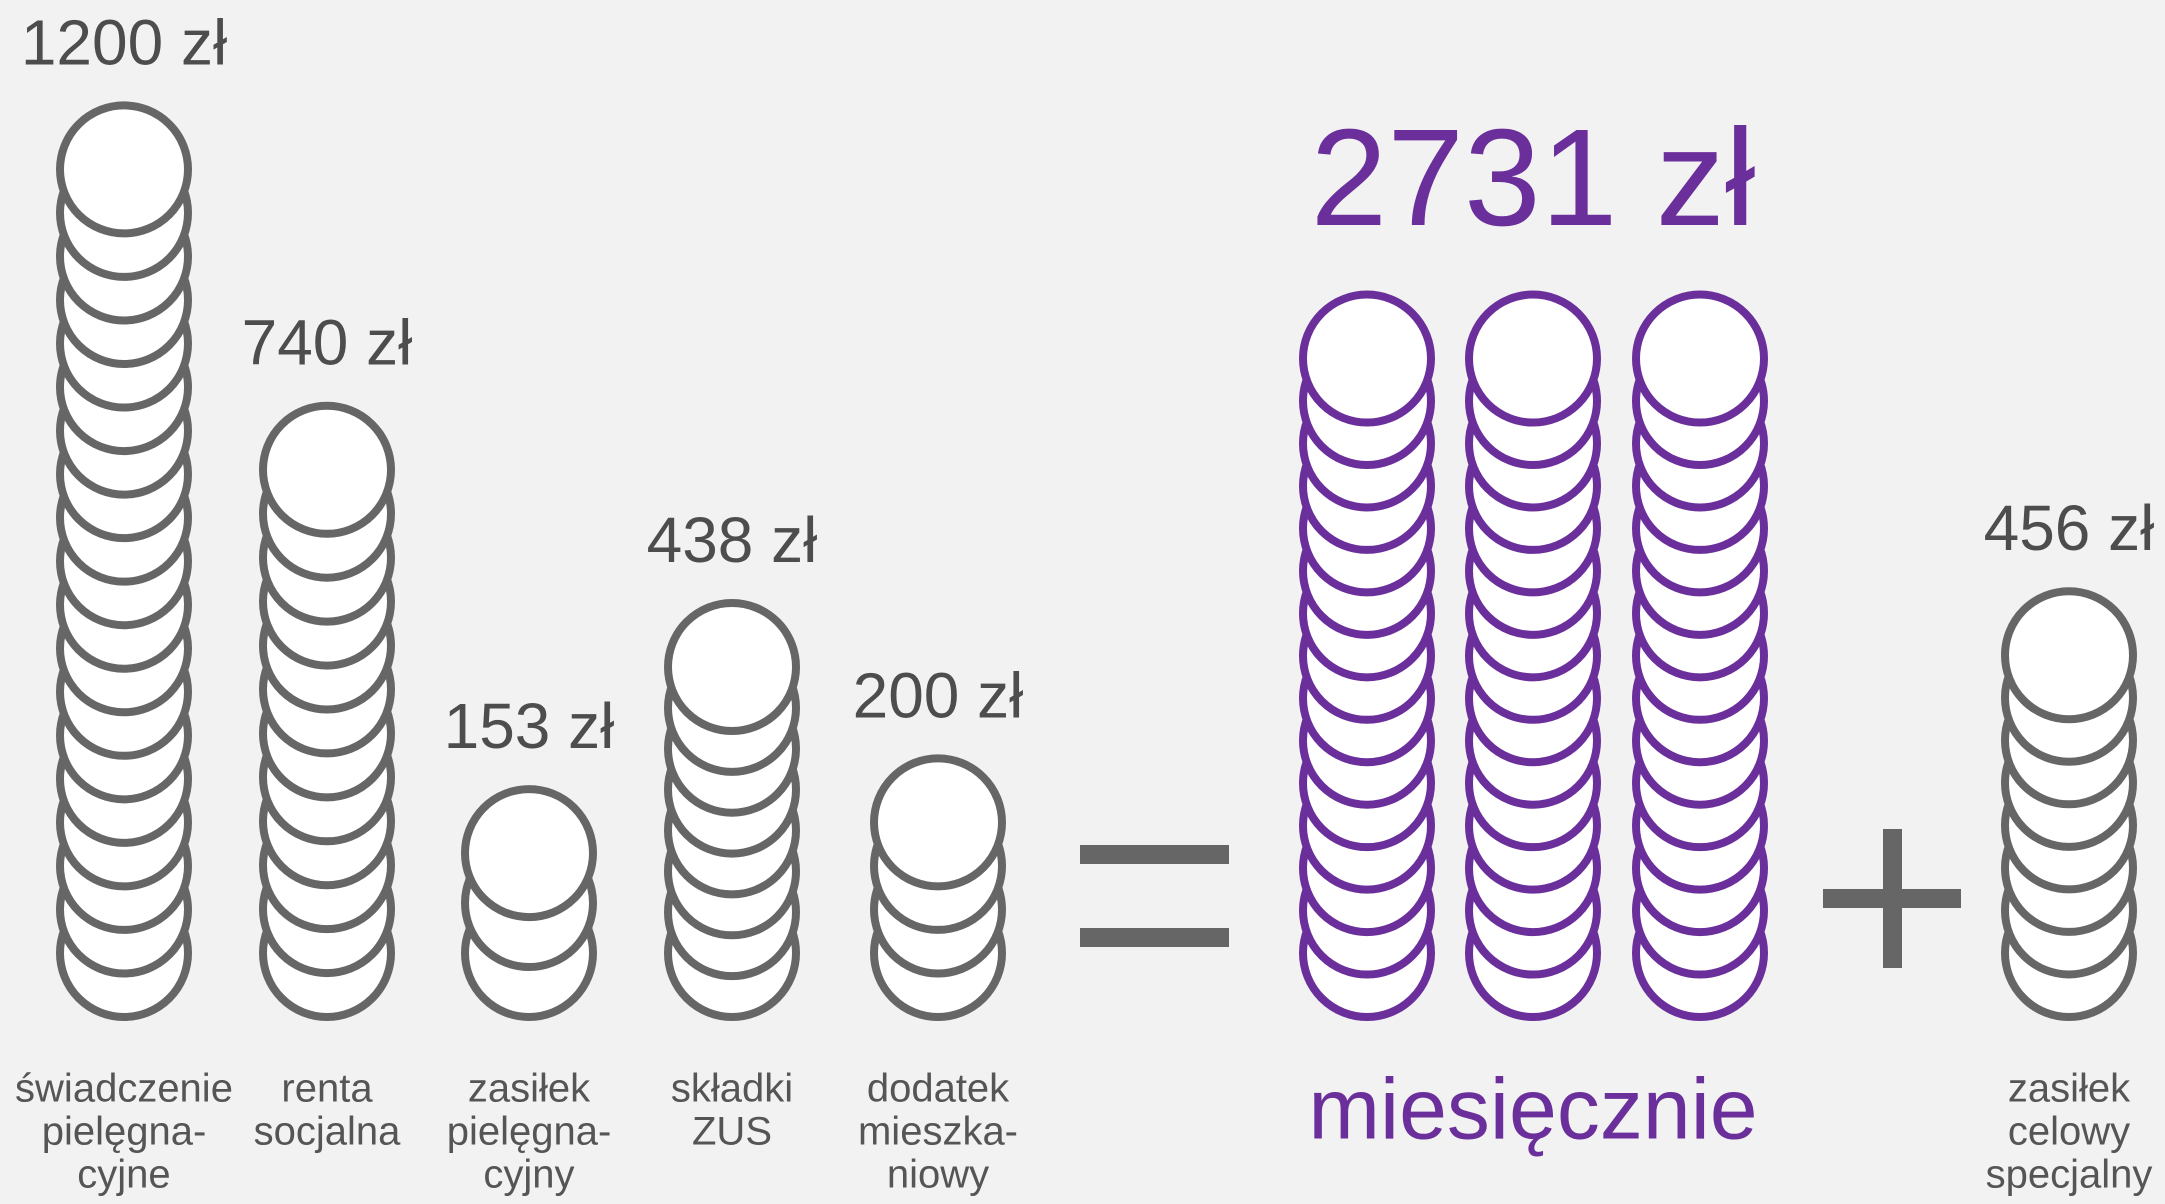 The width and height of the screenshot is (2165, 1204). I want to click on value-label: 740 zł, so click(327, 343).